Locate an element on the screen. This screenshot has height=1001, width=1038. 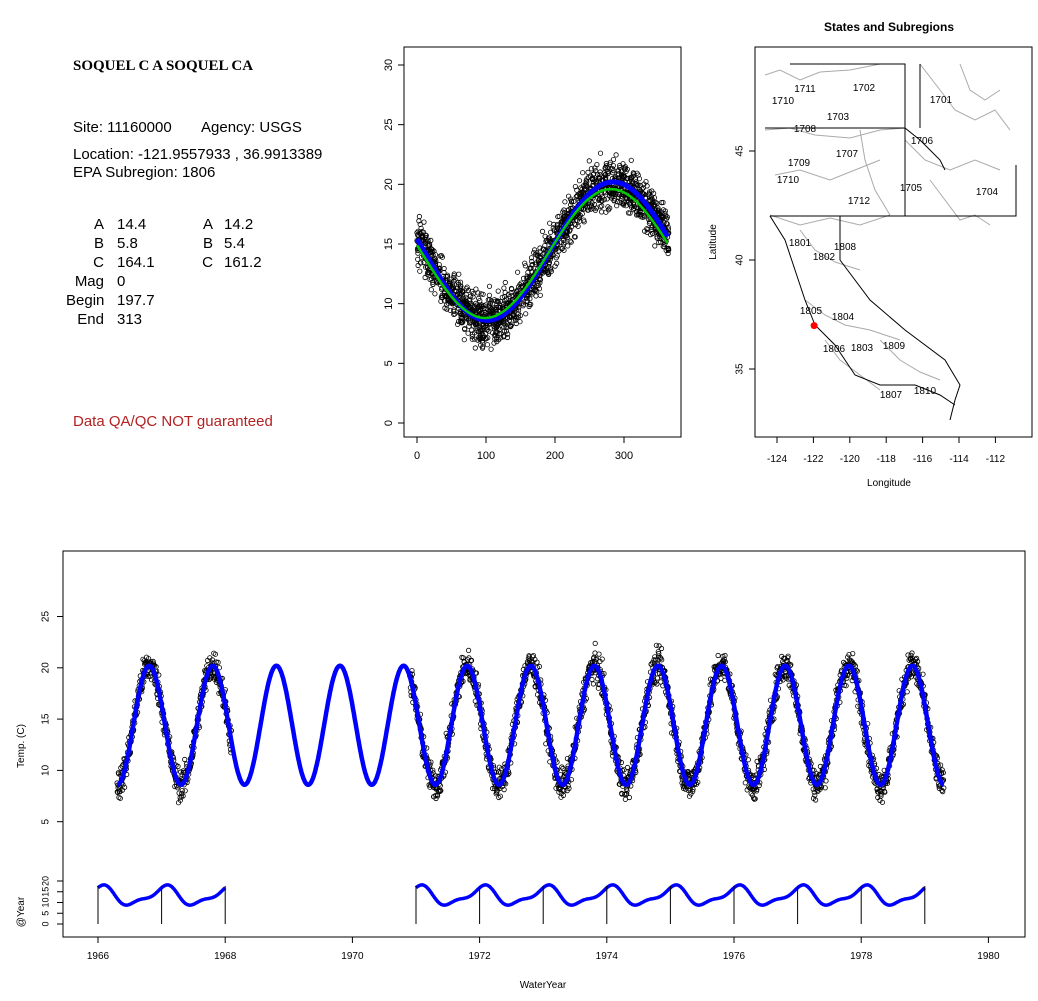
map-ylabel: Latitude is located at coordinates (713, 242).